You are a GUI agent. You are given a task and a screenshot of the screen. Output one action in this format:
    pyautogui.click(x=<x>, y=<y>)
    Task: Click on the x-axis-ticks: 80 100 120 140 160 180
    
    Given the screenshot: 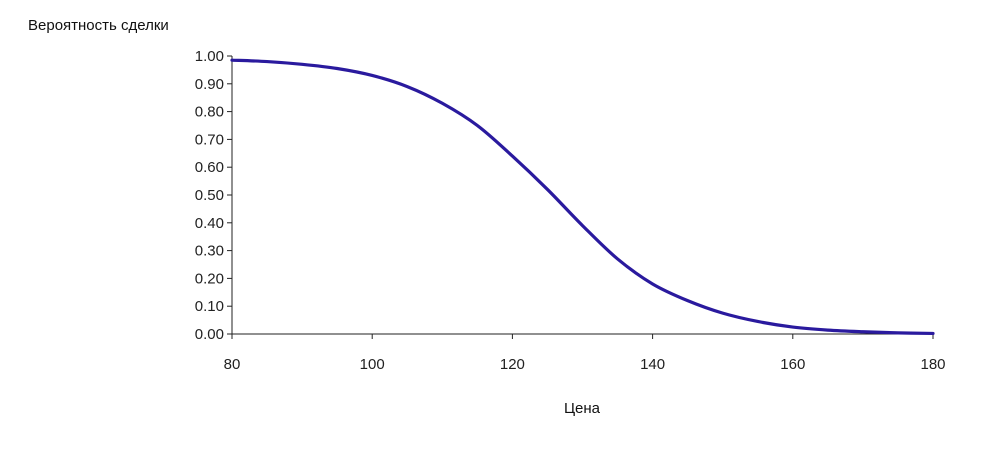 What is the action you would take?
    pyautogui.click(x=585, y=353)
    